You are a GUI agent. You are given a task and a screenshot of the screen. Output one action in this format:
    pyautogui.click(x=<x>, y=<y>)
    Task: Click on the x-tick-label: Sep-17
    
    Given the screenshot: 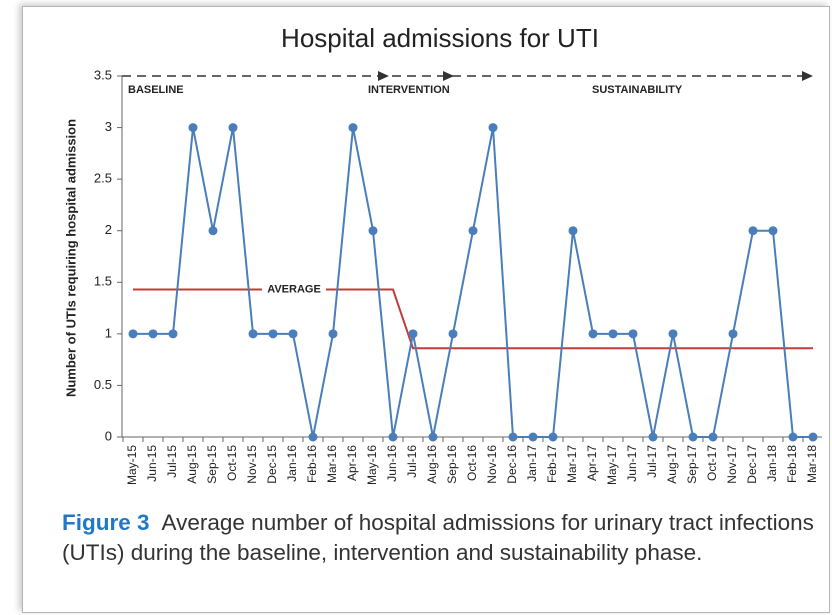 What is the action you would take?
    pyautogui.click(x=692, y=464)
    